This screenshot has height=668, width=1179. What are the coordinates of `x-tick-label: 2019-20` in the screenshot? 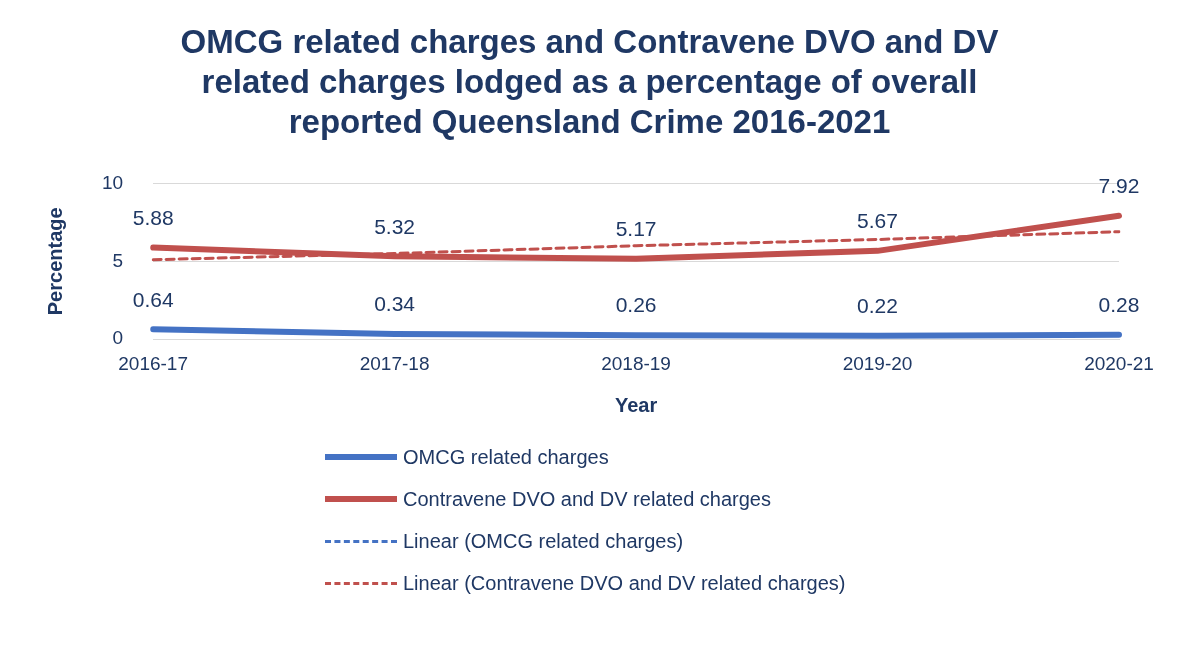 It's located at (877, 363).